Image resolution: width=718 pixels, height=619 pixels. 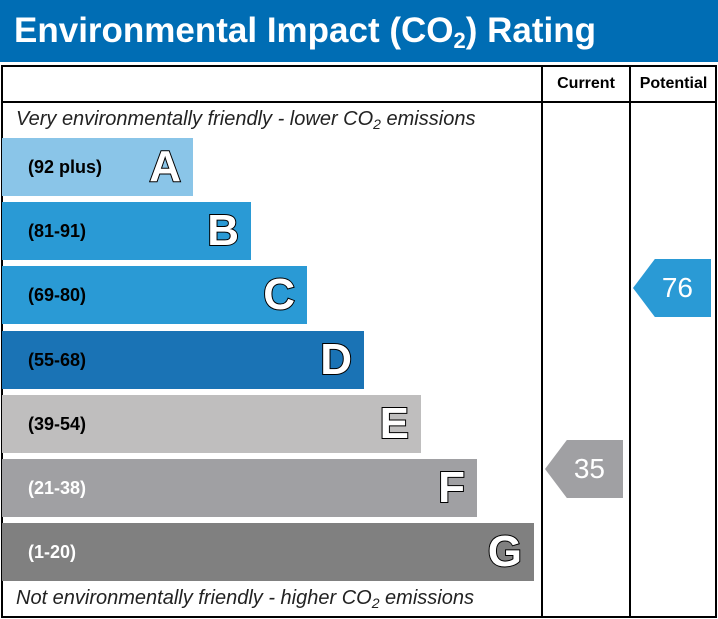 What do you see at coordinates (211, 424) in the screenshot?
I see `band-e: (39-54) E` at bounding box center [211, 424].